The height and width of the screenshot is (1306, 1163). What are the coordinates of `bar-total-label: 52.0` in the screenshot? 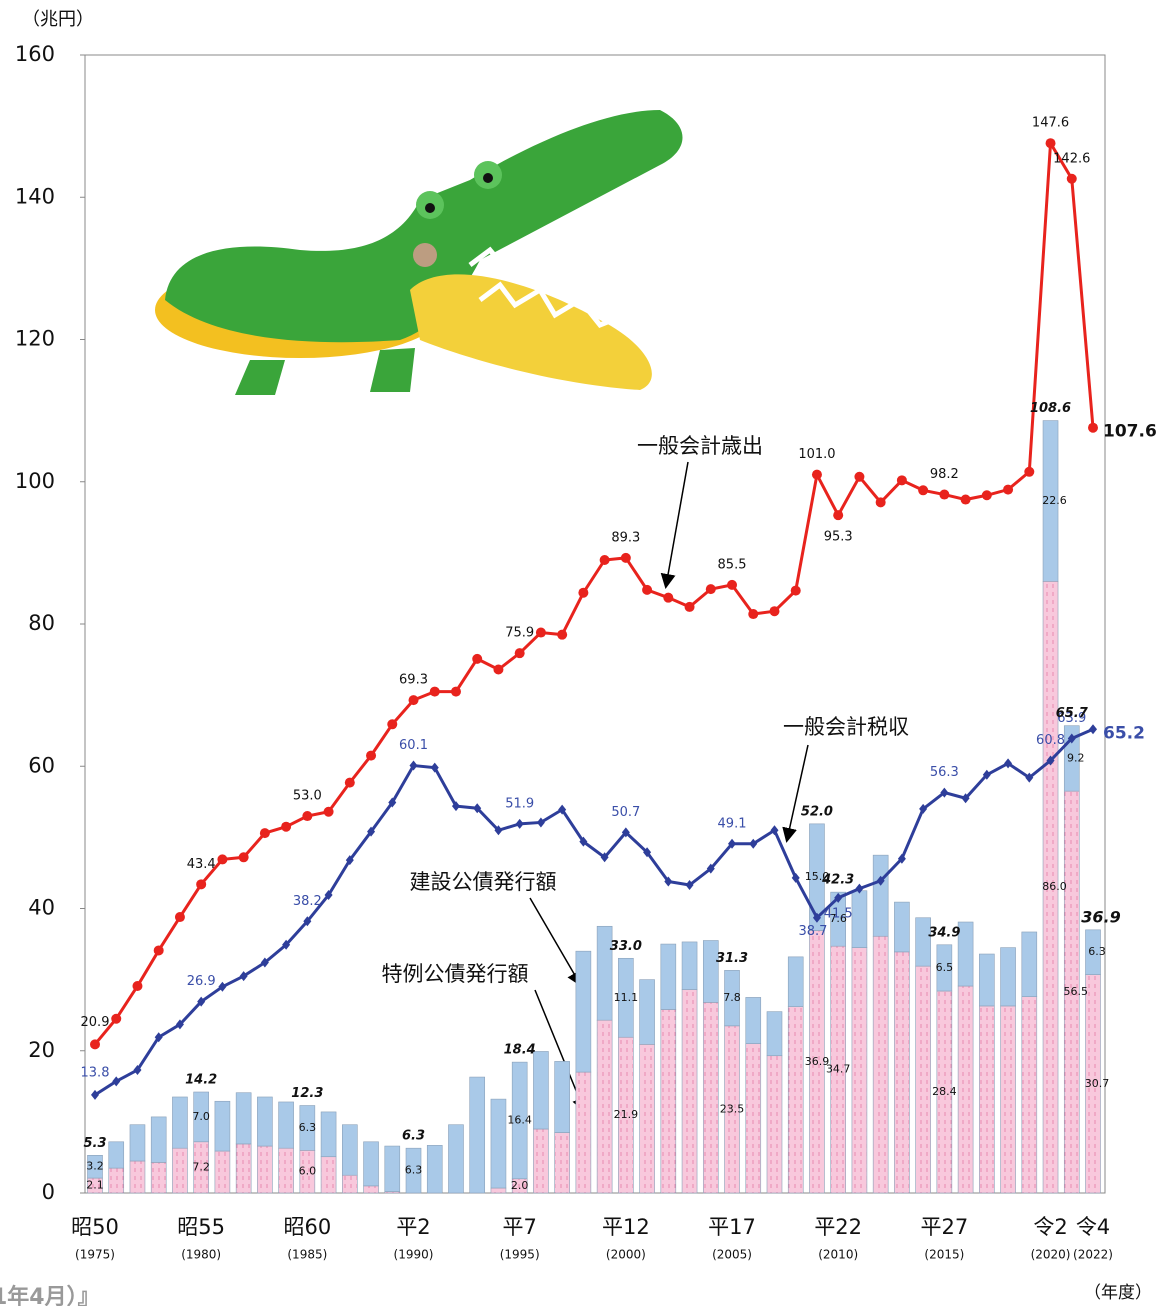 It's located at (817, 811).